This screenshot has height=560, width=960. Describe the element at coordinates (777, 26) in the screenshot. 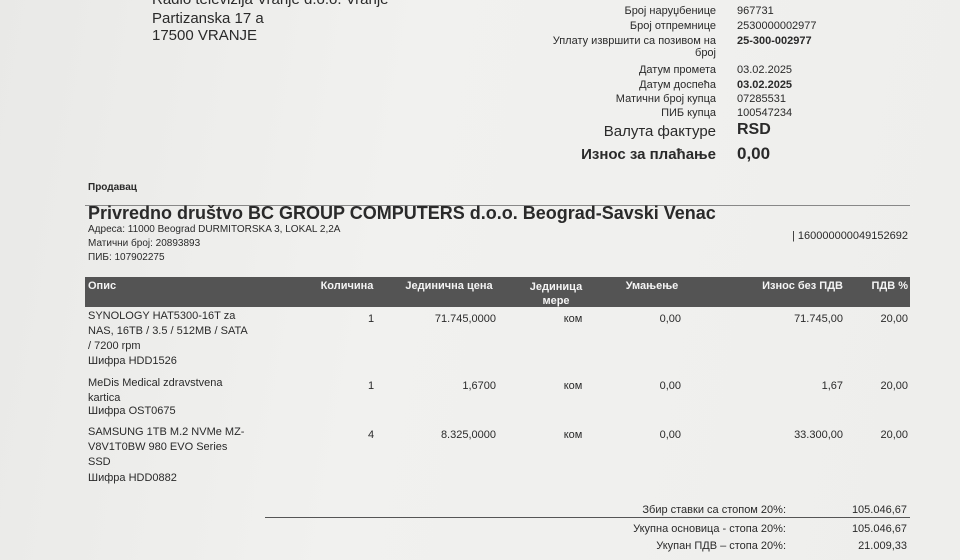

I see `detail-value: 2530000002977` at that location.